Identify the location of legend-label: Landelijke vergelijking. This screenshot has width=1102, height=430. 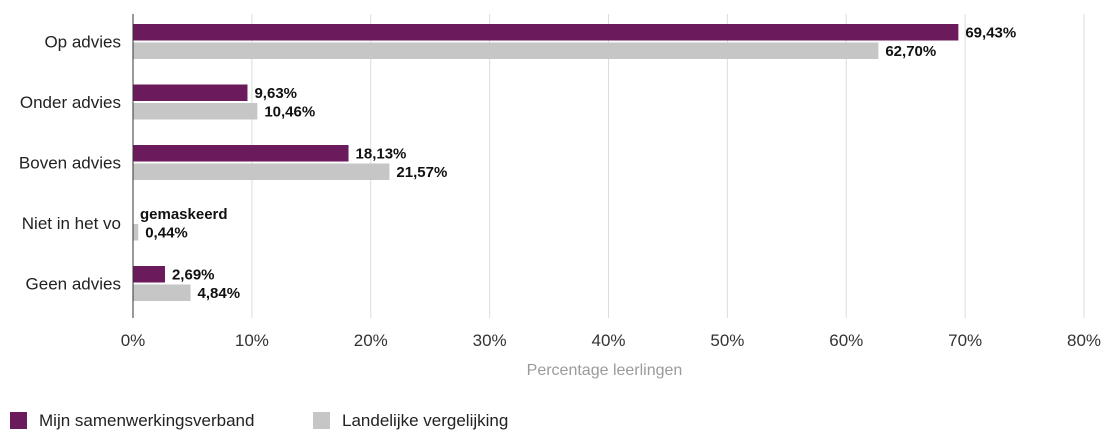
(425, 420).